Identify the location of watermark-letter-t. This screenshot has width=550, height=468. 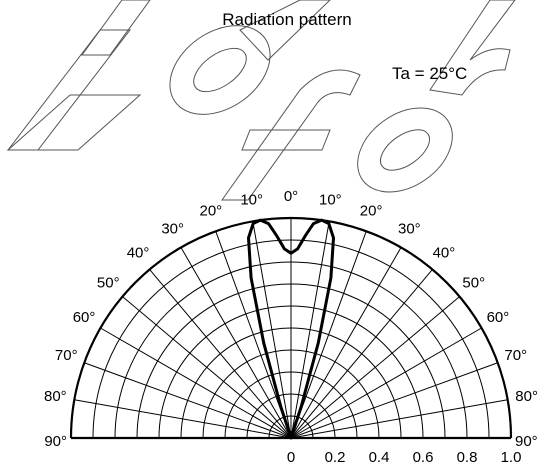
(285, 30).